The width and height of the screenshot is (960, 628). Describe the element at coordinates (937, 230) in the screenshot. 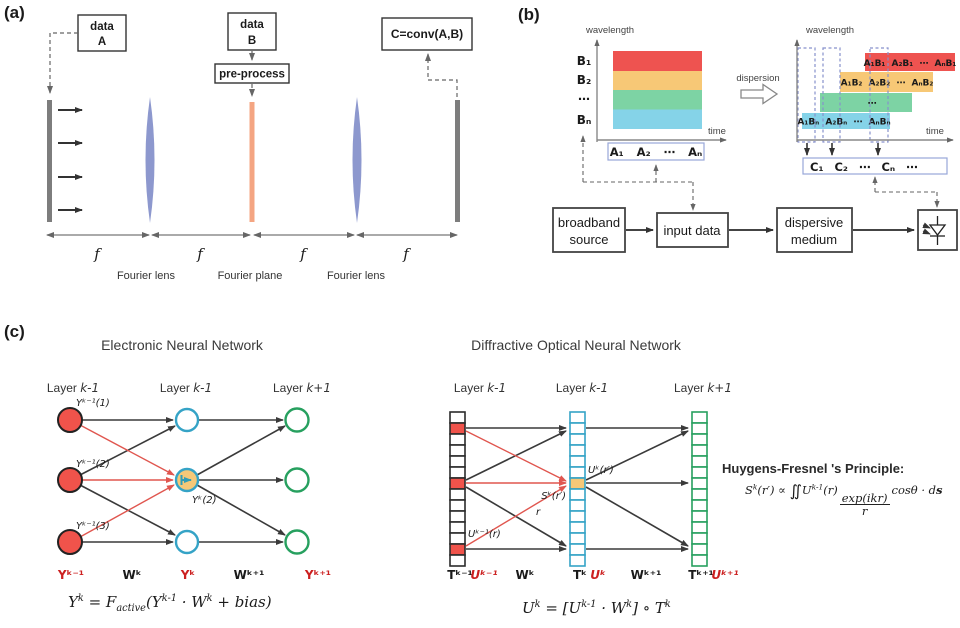

I see `detector-box` at that location.